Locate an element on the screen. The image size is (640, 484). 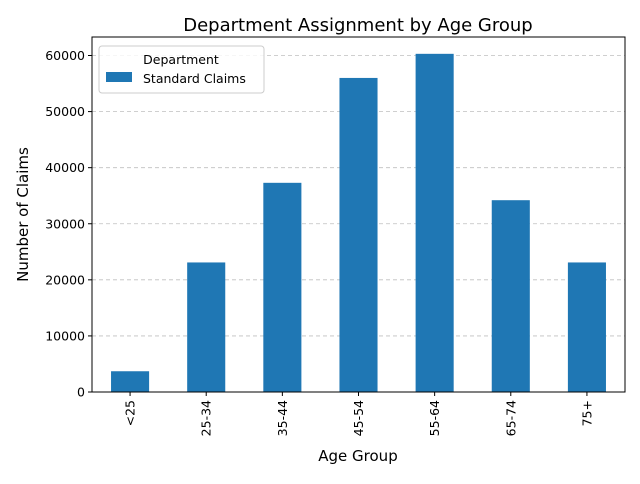
y-tick-label: 0 is located at coordinates (81, 392).